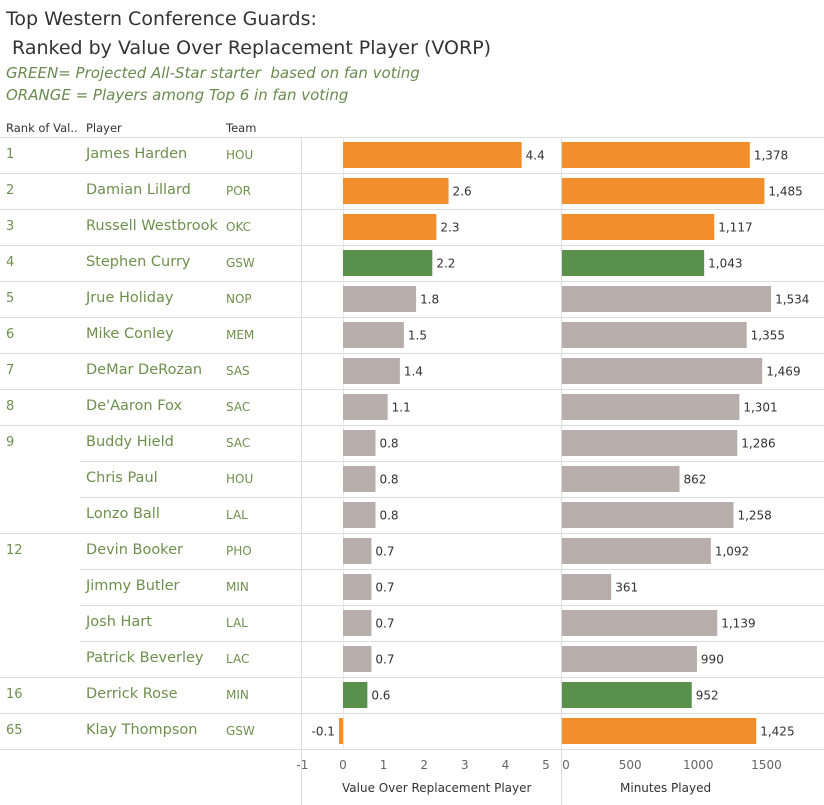  I want to click on vorp-tick-label: 3, so click(465, 765).